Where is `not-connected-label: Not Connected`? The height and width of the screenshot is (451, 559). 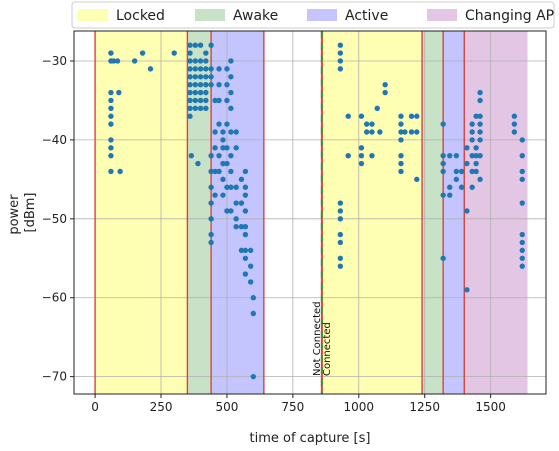
not-connected-label: Not Connected is located at coordinates (317, 338).